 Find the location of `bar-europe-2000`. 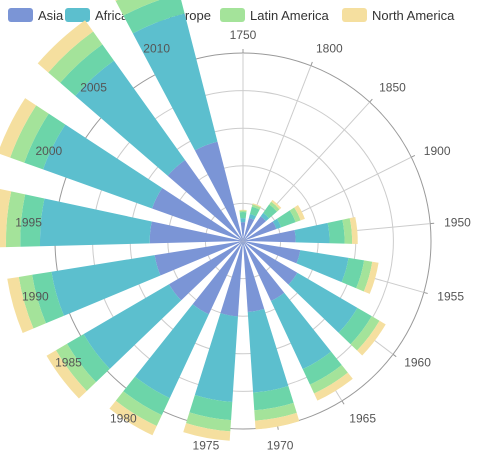

bar-europe-2000 is located at coordinates (45, 141).